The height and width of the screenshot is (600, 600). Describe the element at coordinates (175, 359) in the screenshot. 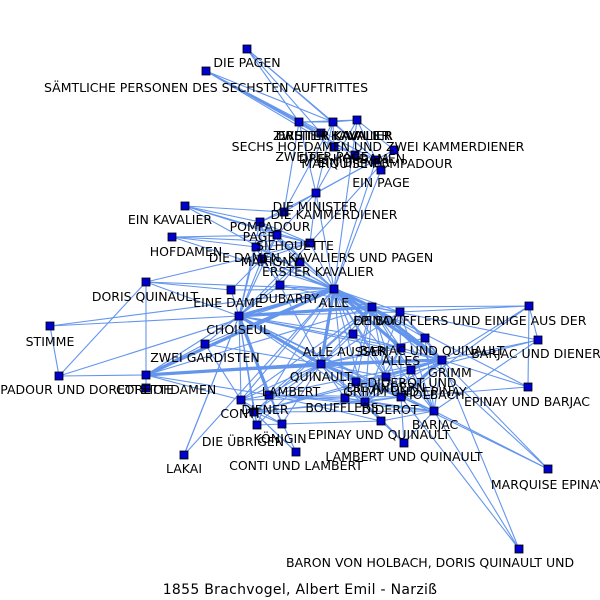

I see `edge-zwei_gardisten-corette` at that location.